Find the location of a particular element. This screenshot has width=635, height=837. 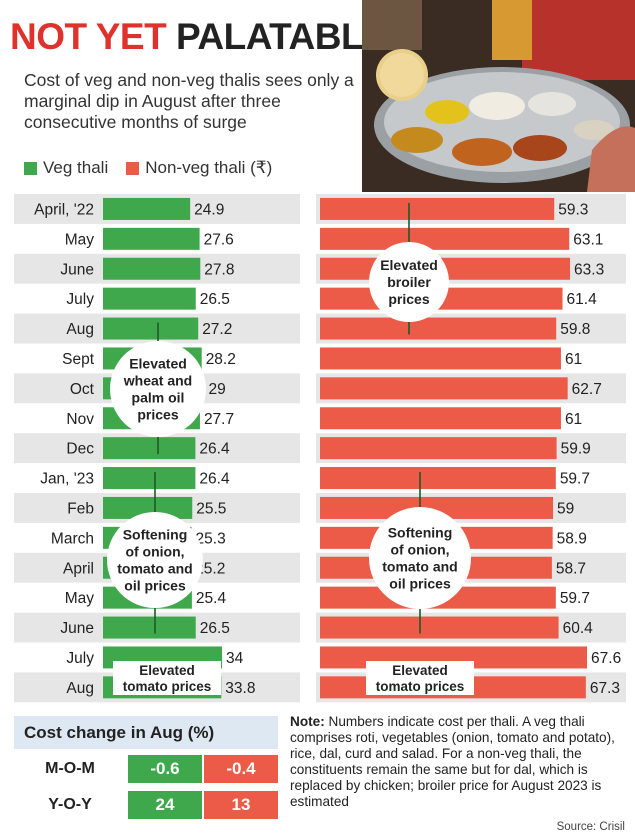

nonveg-value-label: 67.3 is located at coordinates (605, 688).